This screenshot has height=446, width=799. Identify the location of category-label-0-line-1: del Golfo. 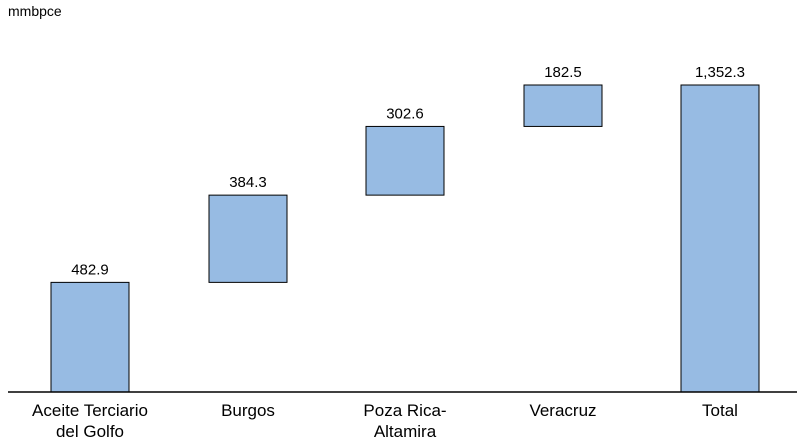
(90, 431).